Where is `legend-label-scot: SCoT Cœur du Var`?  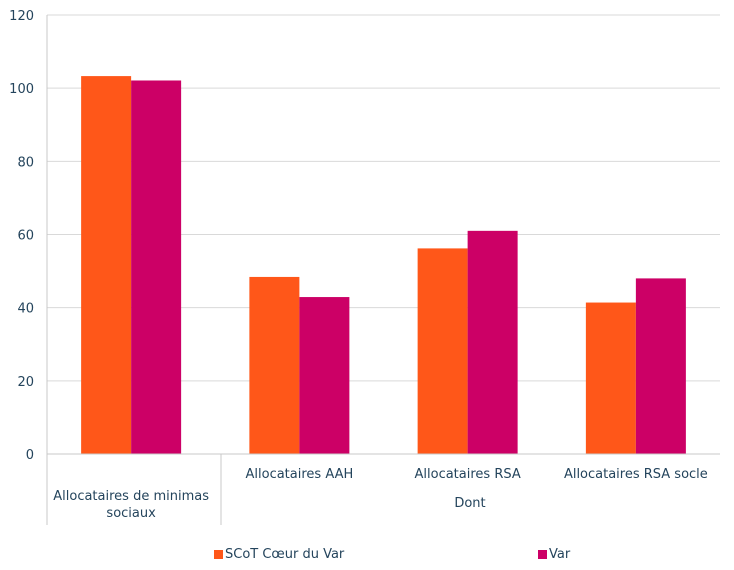 legend-label-scot: SCoT Cœur du Var is located at coordinates (285, 554).